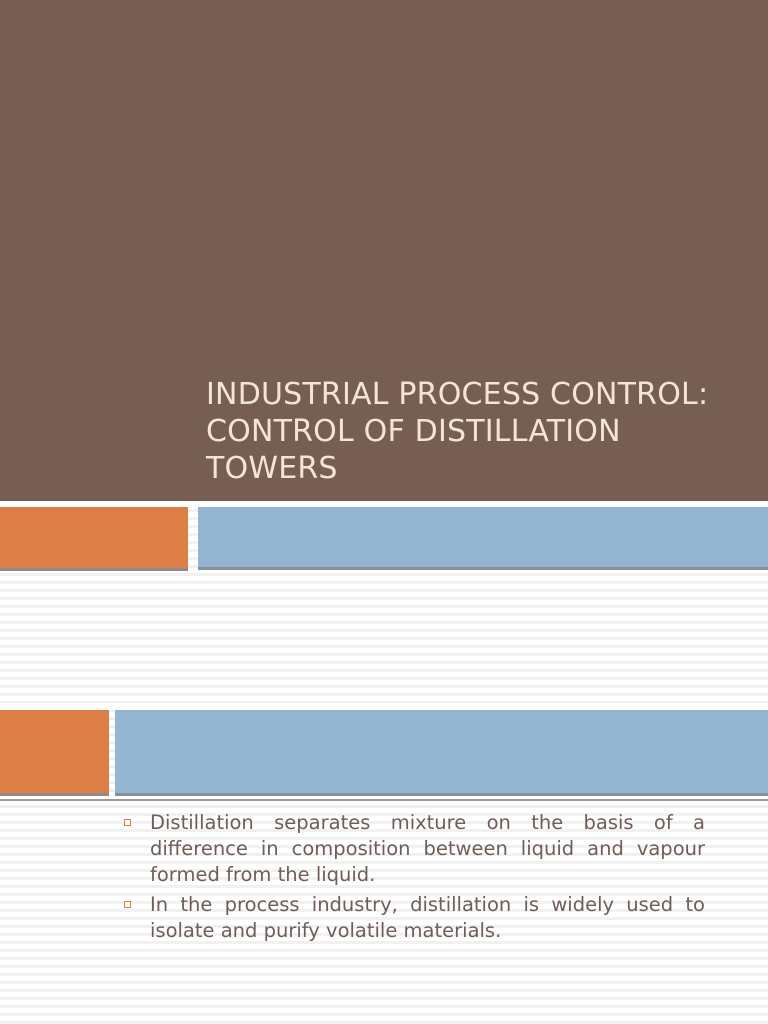 The height and width of the screenshot is (1024, 768). I want to click on blue-header-bar, so click(483, 538).